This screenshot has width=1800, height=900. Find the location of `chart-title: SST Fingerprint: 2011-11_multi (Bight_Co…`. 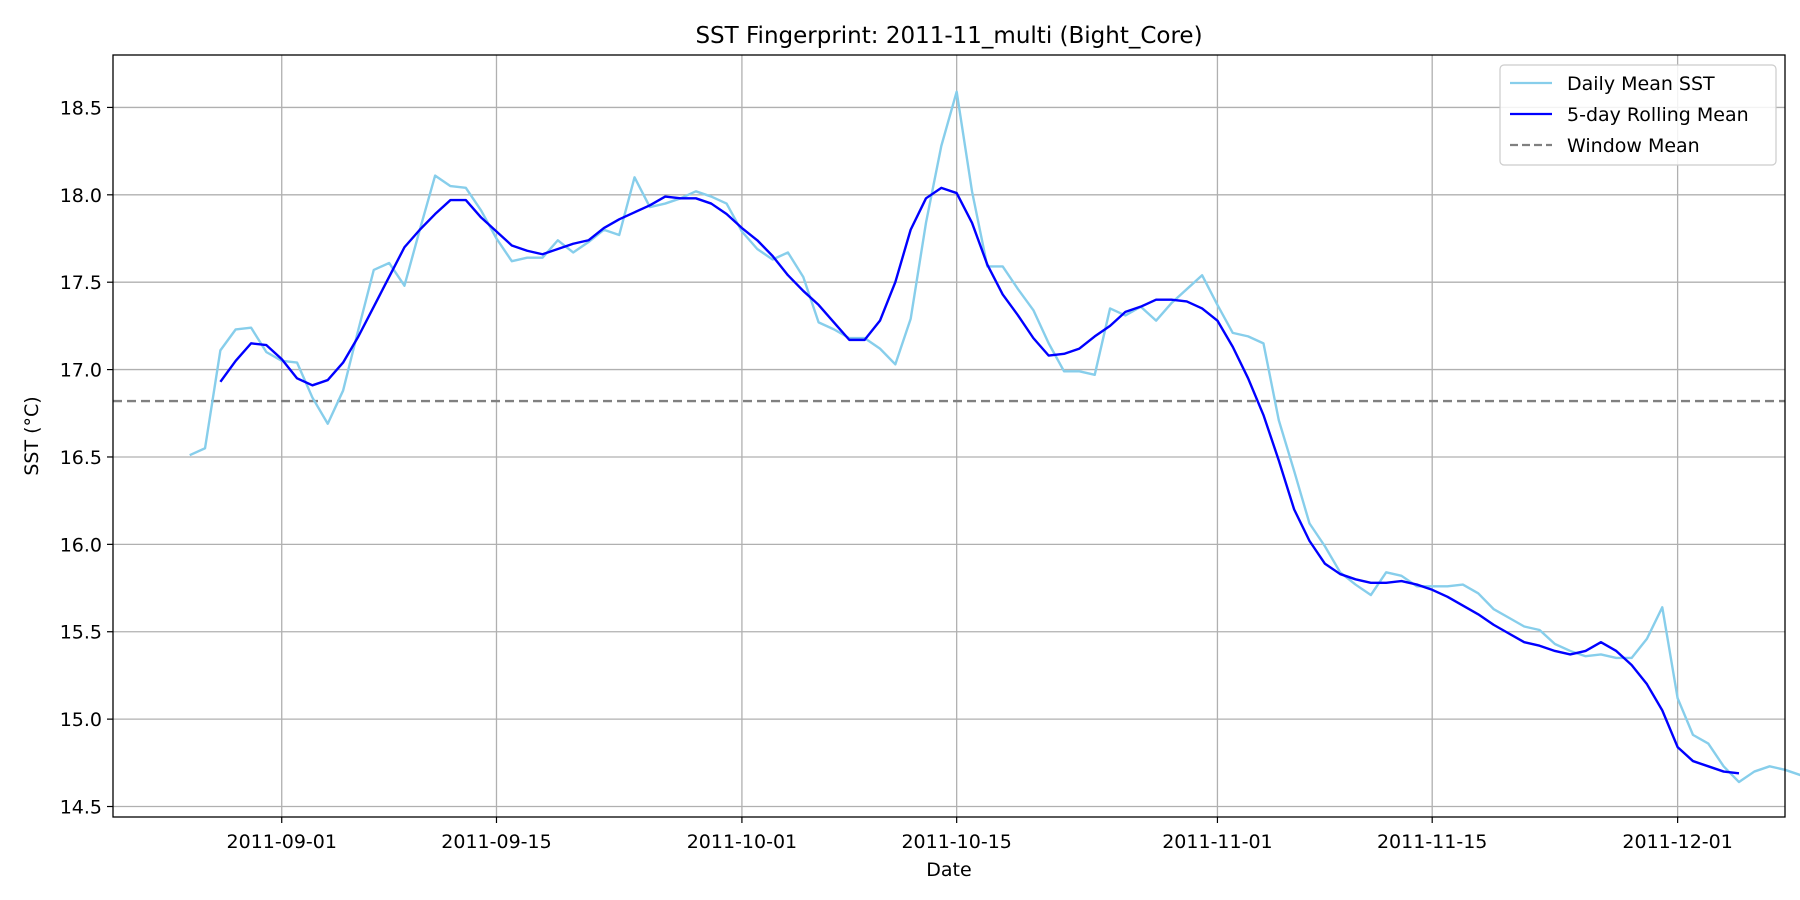

chart-title: SST Fingerprint: 2011-11_multi (Bight_Co… is located at coordinates (948, 36).